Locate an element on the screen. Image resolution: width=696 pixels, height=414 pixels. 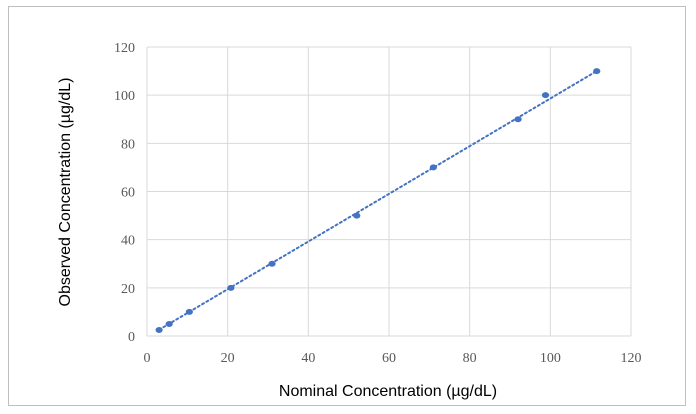
y-tick-label: 80 is located at coordinates (128, 144).